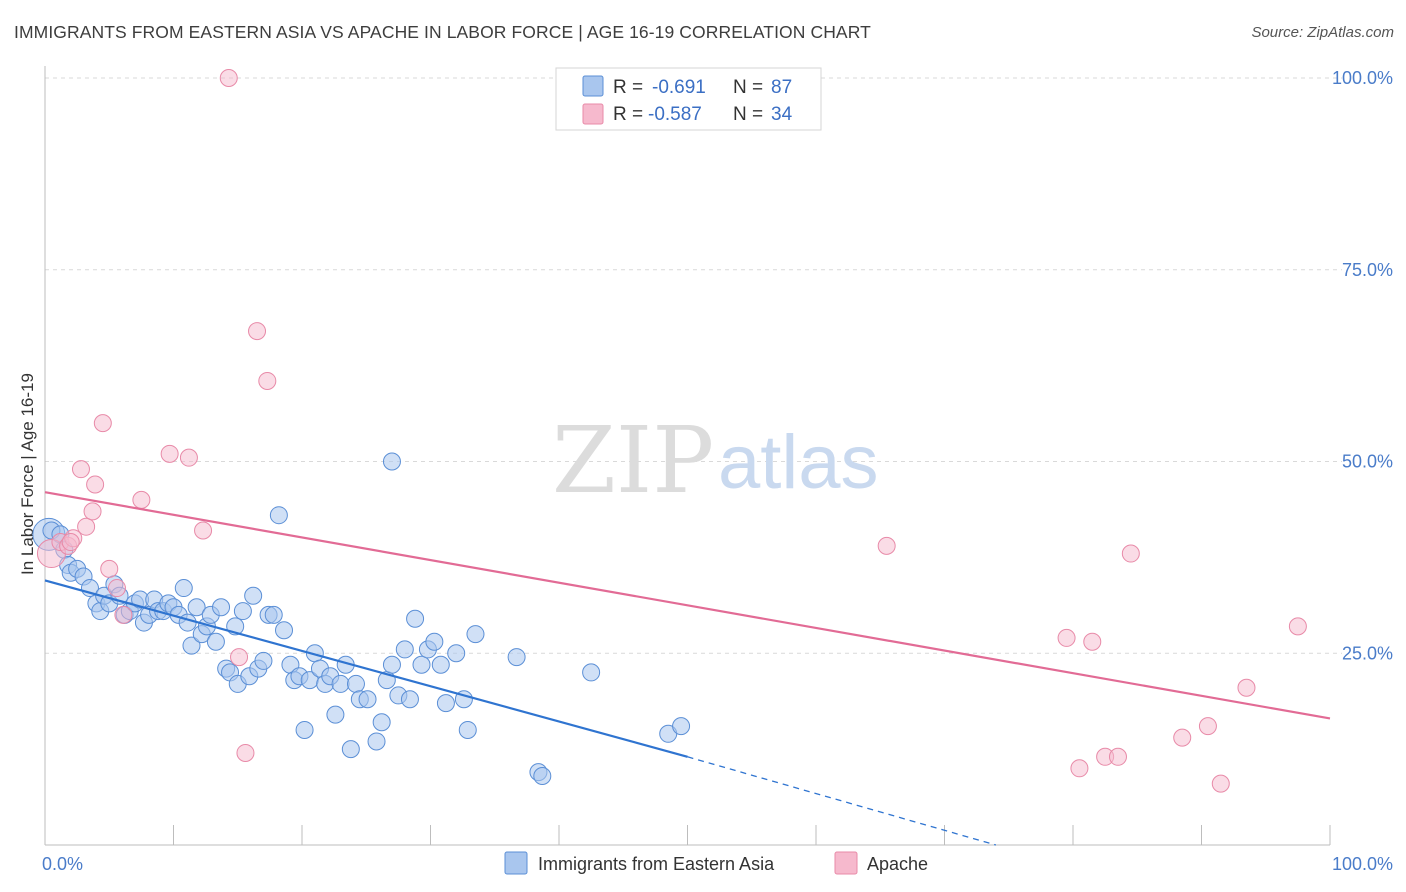  I want to click on legend-r-value-2: -0.587, so click(675, 114).